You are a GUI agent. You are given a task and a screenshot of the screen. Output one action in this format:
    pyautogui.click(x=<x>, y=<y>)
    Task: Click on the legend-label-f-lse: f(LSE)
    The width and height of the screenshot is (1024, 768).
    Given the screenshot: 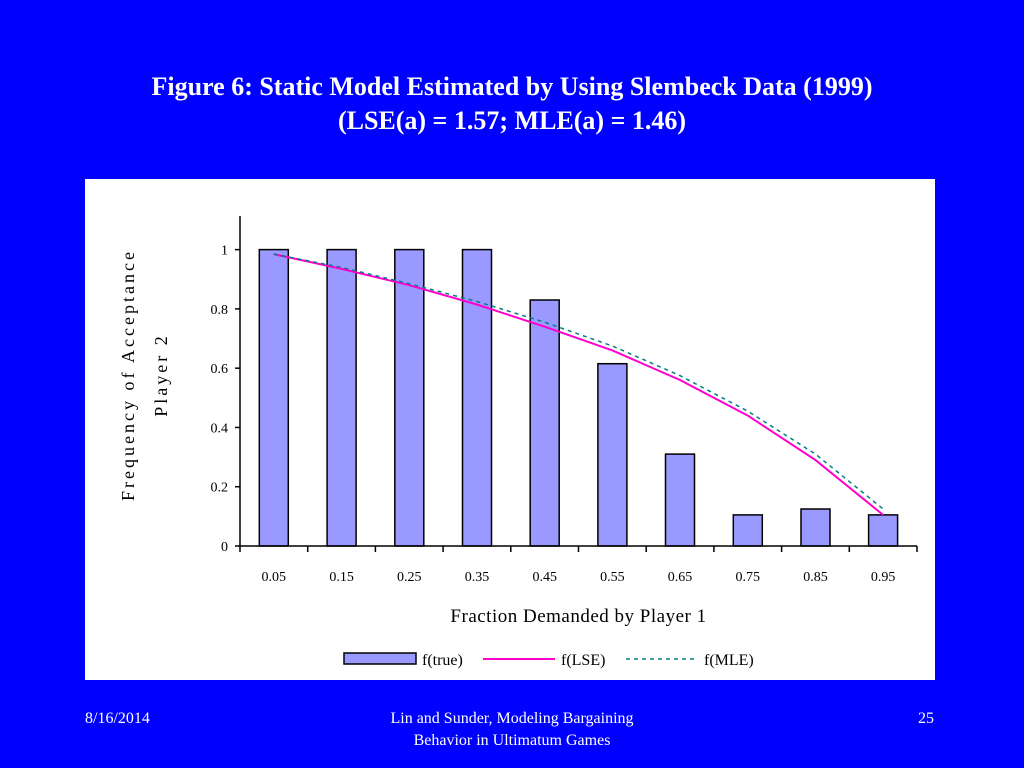 What is the action you would take?
    pyautogui.click(x=583, y=660)
    